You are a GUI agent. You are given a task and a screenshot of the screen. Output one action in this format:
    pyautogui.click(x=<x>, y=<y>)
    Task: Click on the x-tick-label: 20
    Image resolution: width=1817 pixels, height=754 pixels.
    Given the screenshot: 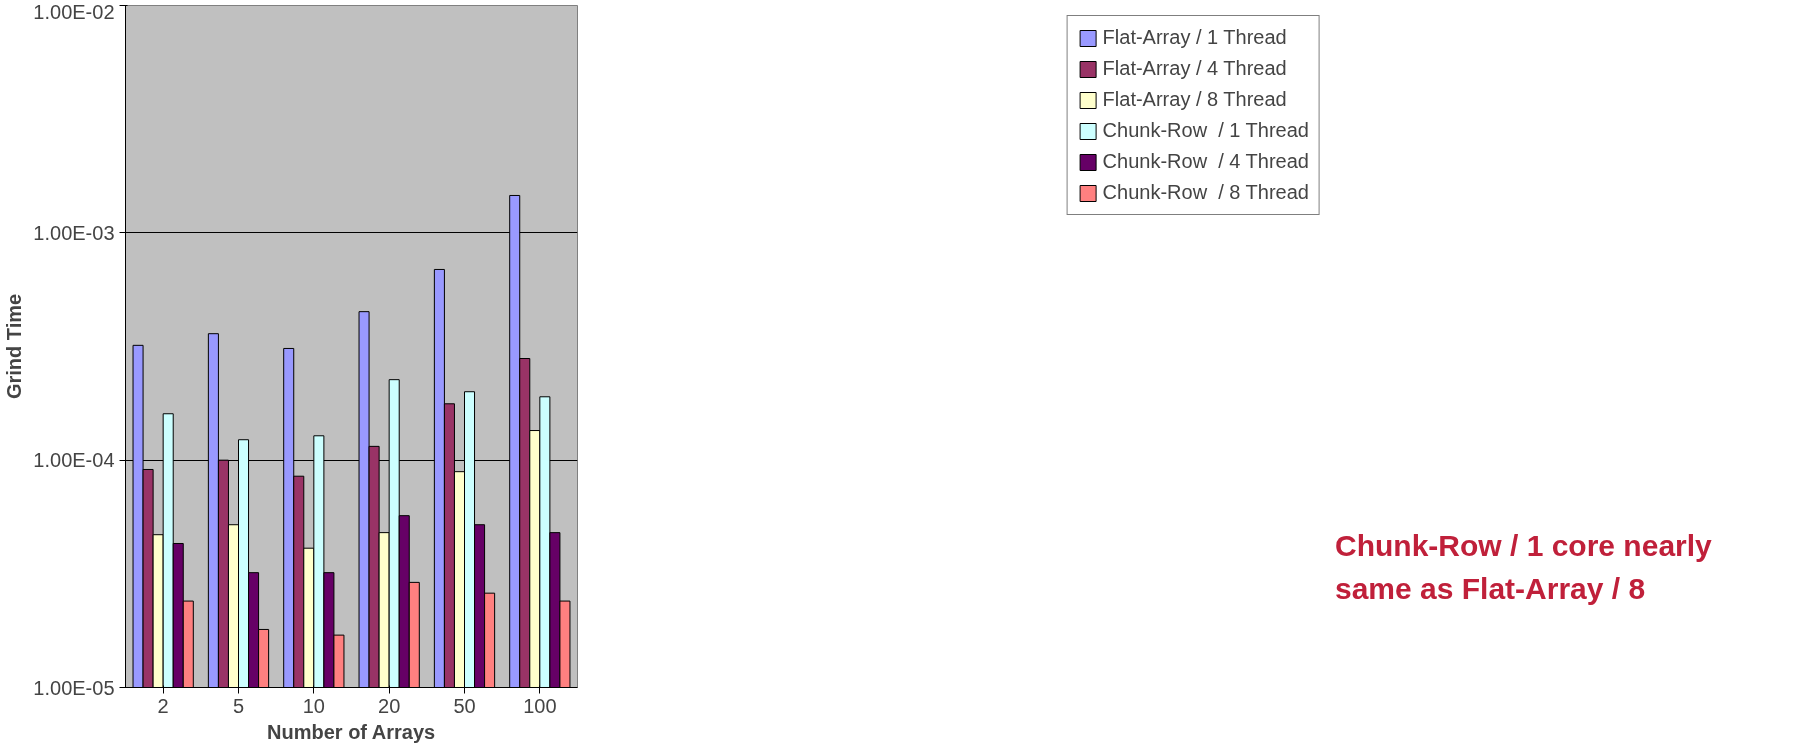 What is the action you would take?
    pyautogui.click(x=389, y=705)
    